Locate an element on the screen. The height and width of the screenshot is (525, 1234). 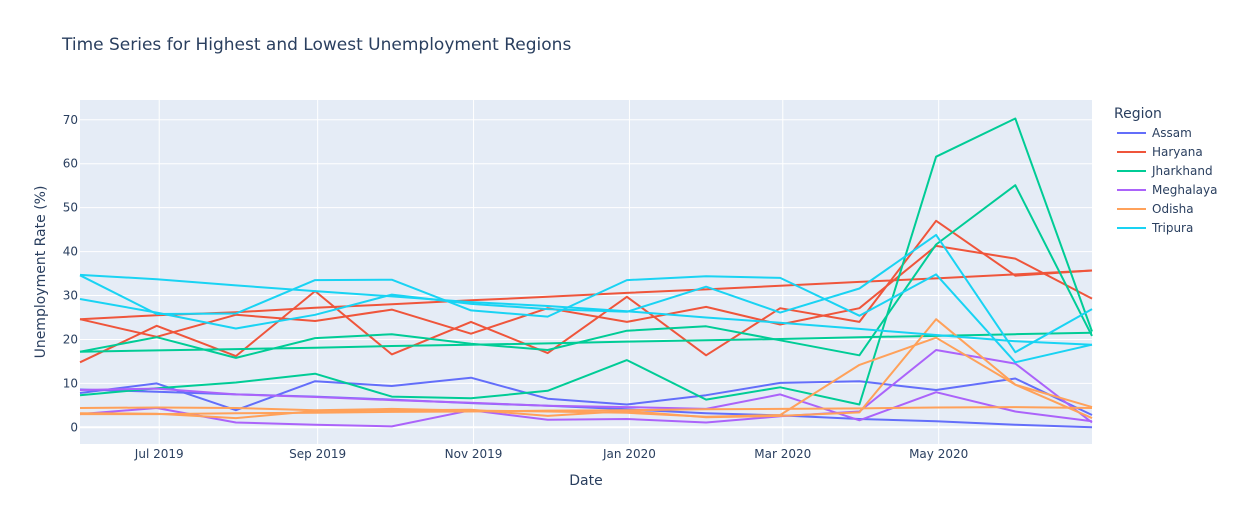
y-tick-label: 70 is located at coordinates (70, 120).